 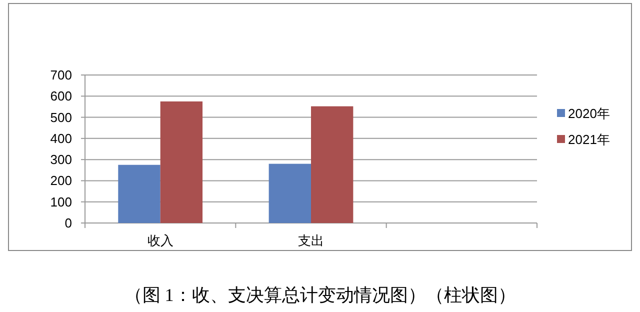 What do you see at coordinates (61, 138) in the screenshot?
I see `y-tick-label: 400` at bounding box center [61, 138].